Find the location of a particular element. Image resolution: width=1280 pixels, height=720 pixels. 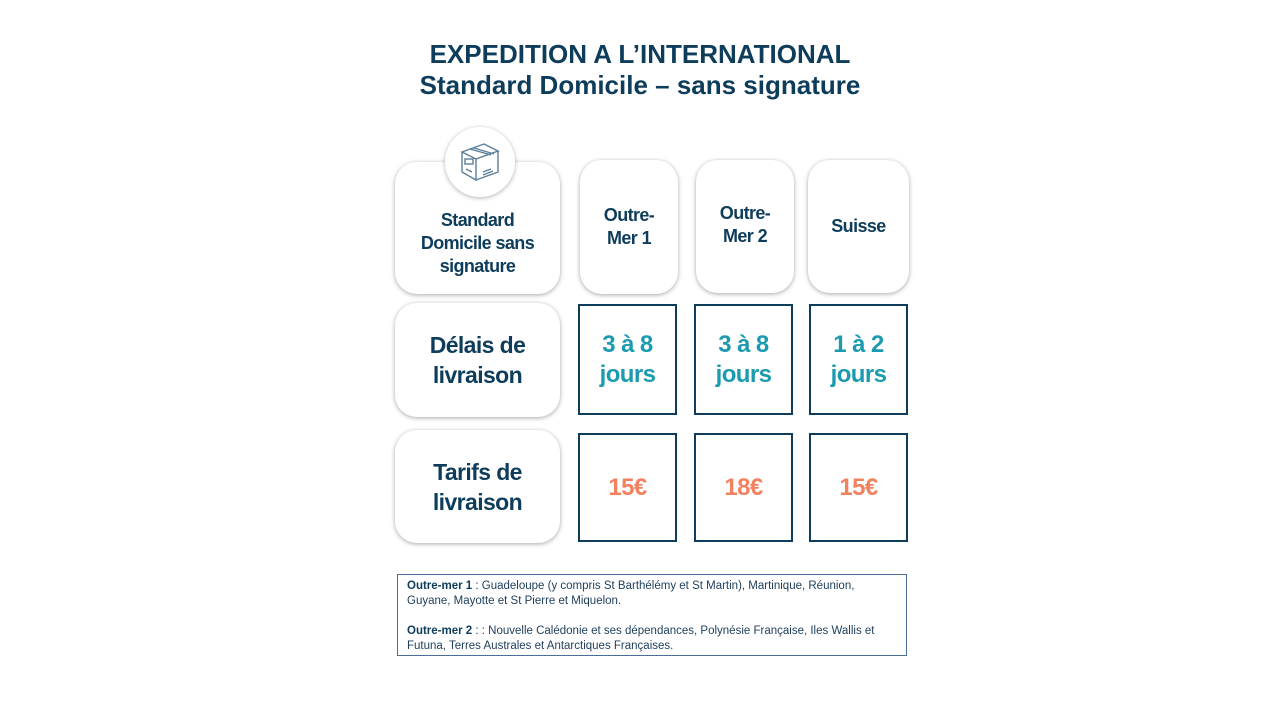

zone-header-outre-mer-2: Outre-Mer 2 is located at coordinates (745, 226).